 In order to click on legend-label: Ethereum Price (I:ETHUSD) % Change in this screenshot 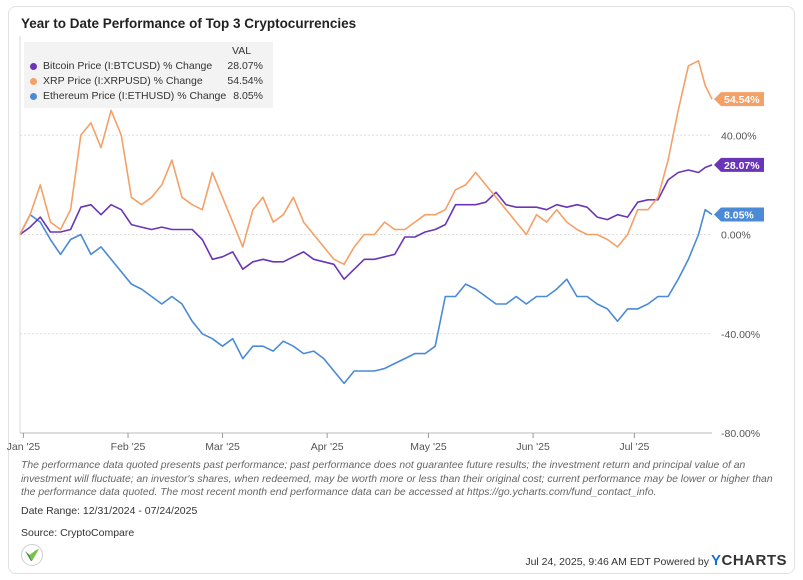, I will do `click(135, 96)`.